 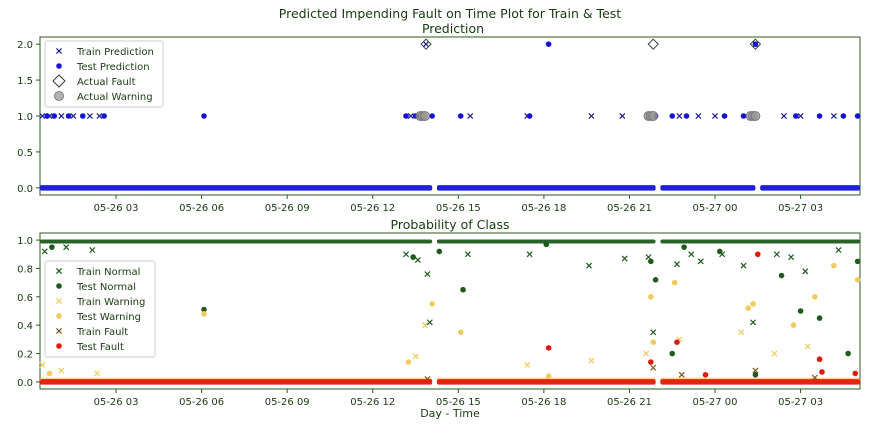 I want to click on x-tick-label: 05-27 03, so click(x=800, y=402).